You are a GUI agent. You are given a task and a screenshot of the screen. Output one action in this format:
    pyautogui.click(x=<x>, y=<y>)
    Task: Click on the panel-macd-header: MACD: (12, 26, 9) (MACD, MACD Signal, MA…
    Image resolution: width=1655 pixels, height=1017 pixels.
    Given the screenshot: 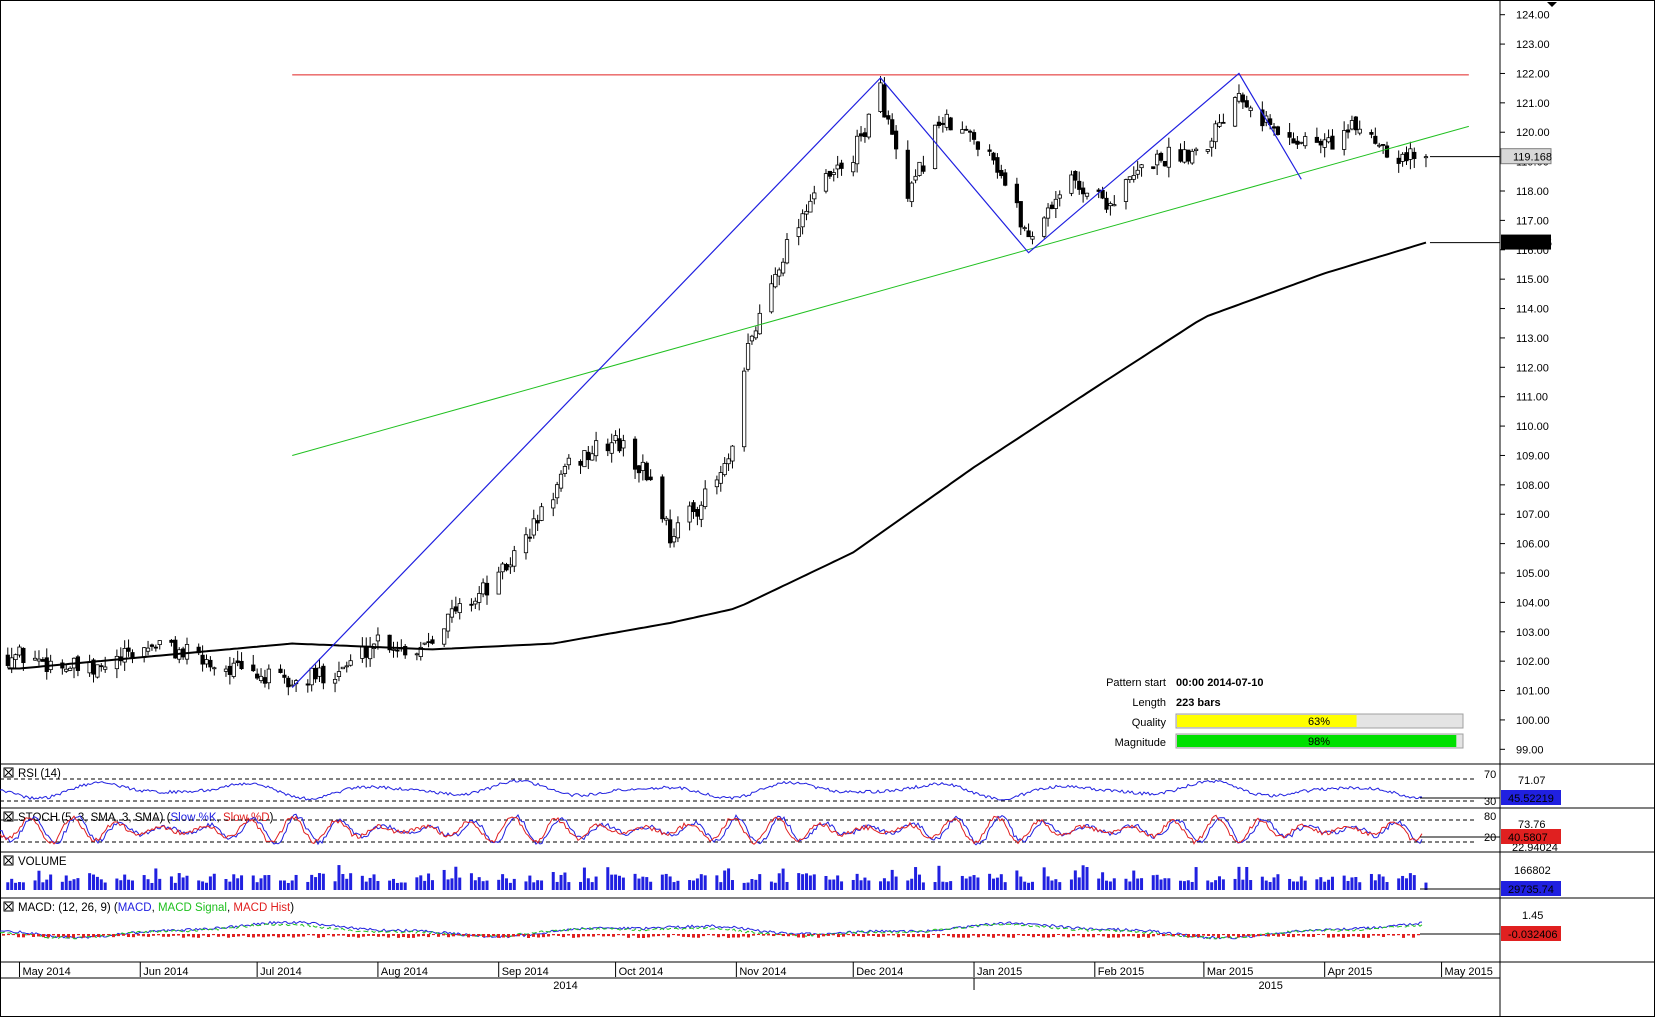 What is the action you would take?
    pyautogui.click(x=148, y=907)
    